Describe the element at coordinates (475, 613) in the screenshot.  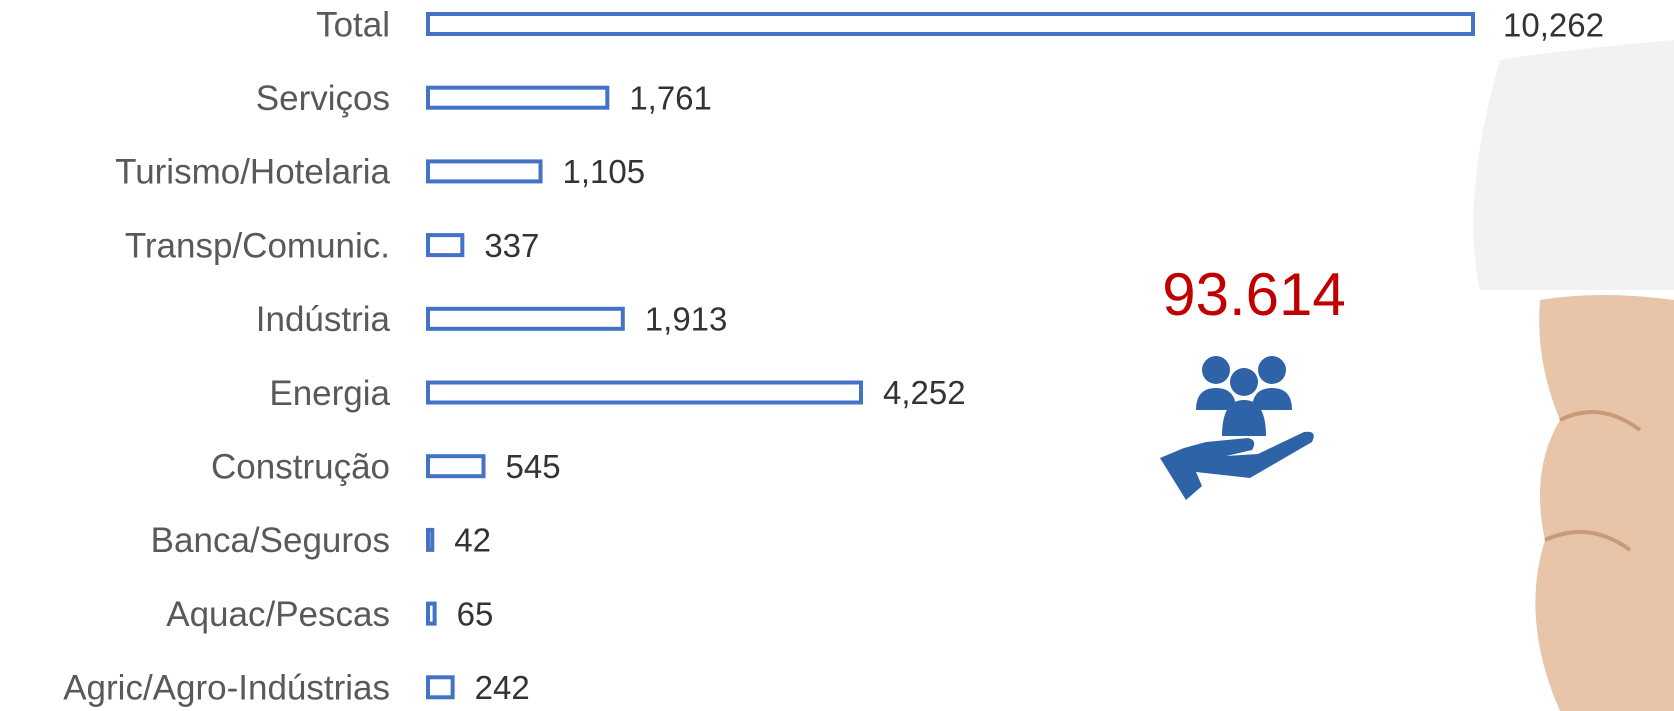
I see `data-label: 65` at that location.